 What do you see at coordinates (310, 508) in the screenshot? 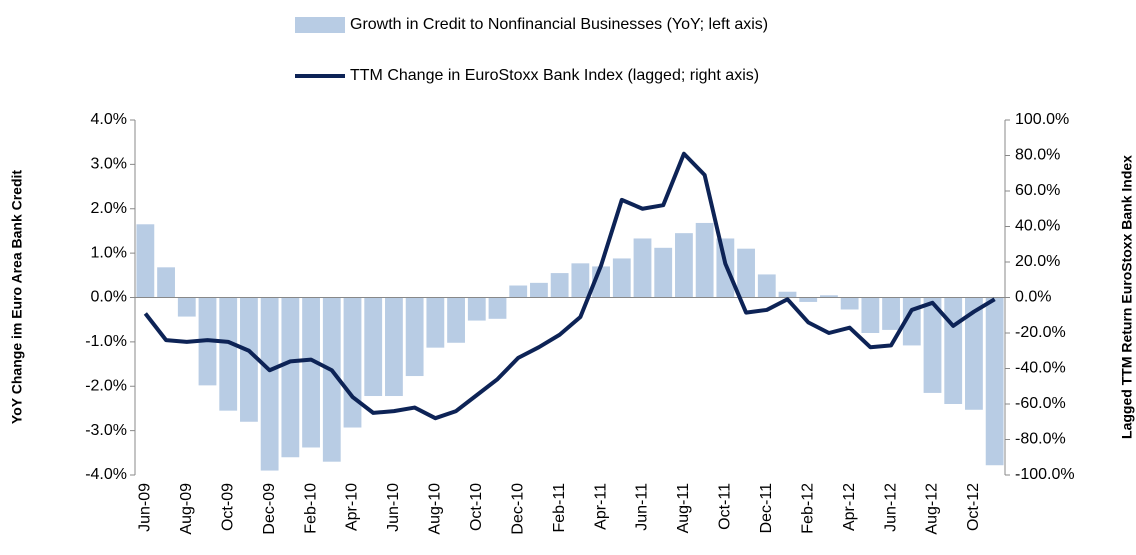
I see `x-tick-label: Feb-10` at bounding box center [310, 508].